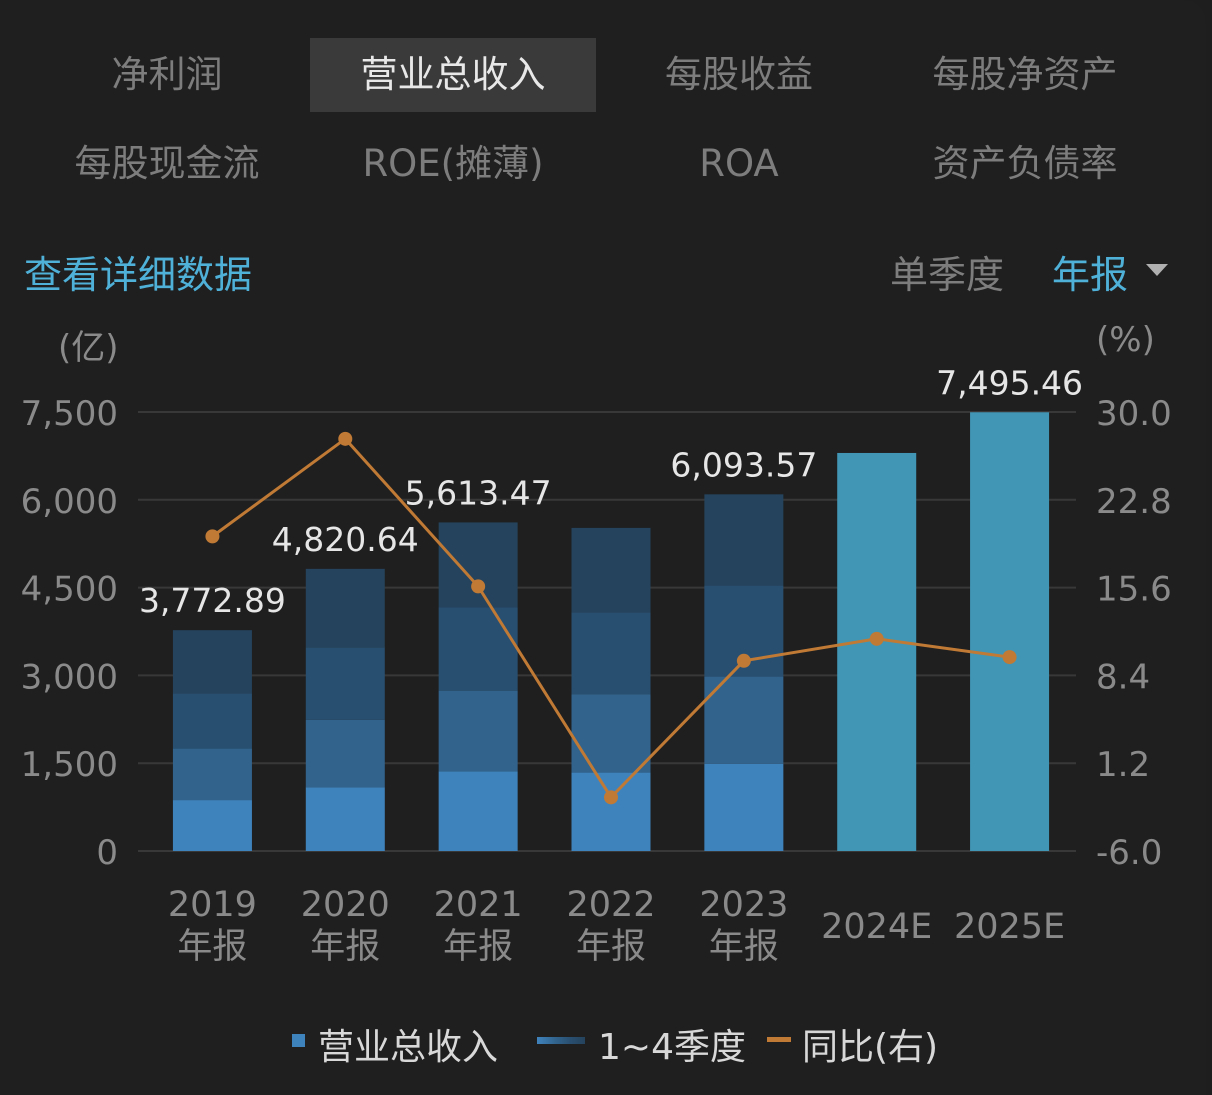 Image resolution: width=1212 pixels, height=1095 pixels. Describe the element at coordinates (1157, 270) in the screenshot. I see `caret-down-icon` at that location.